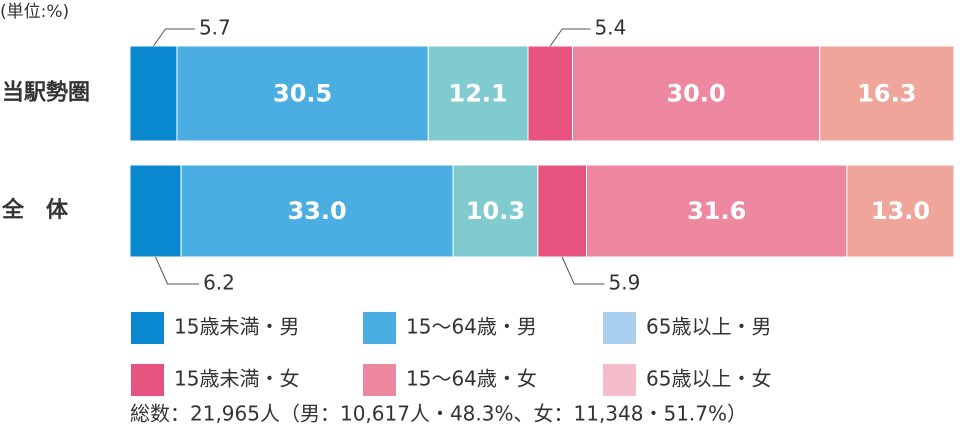 This screenshot has width=960, height=435. What do you see at coordinates (236, 327) in the screenshot?
I see `legend-label: 15歳未満・男` at bounding box center [236, 327].